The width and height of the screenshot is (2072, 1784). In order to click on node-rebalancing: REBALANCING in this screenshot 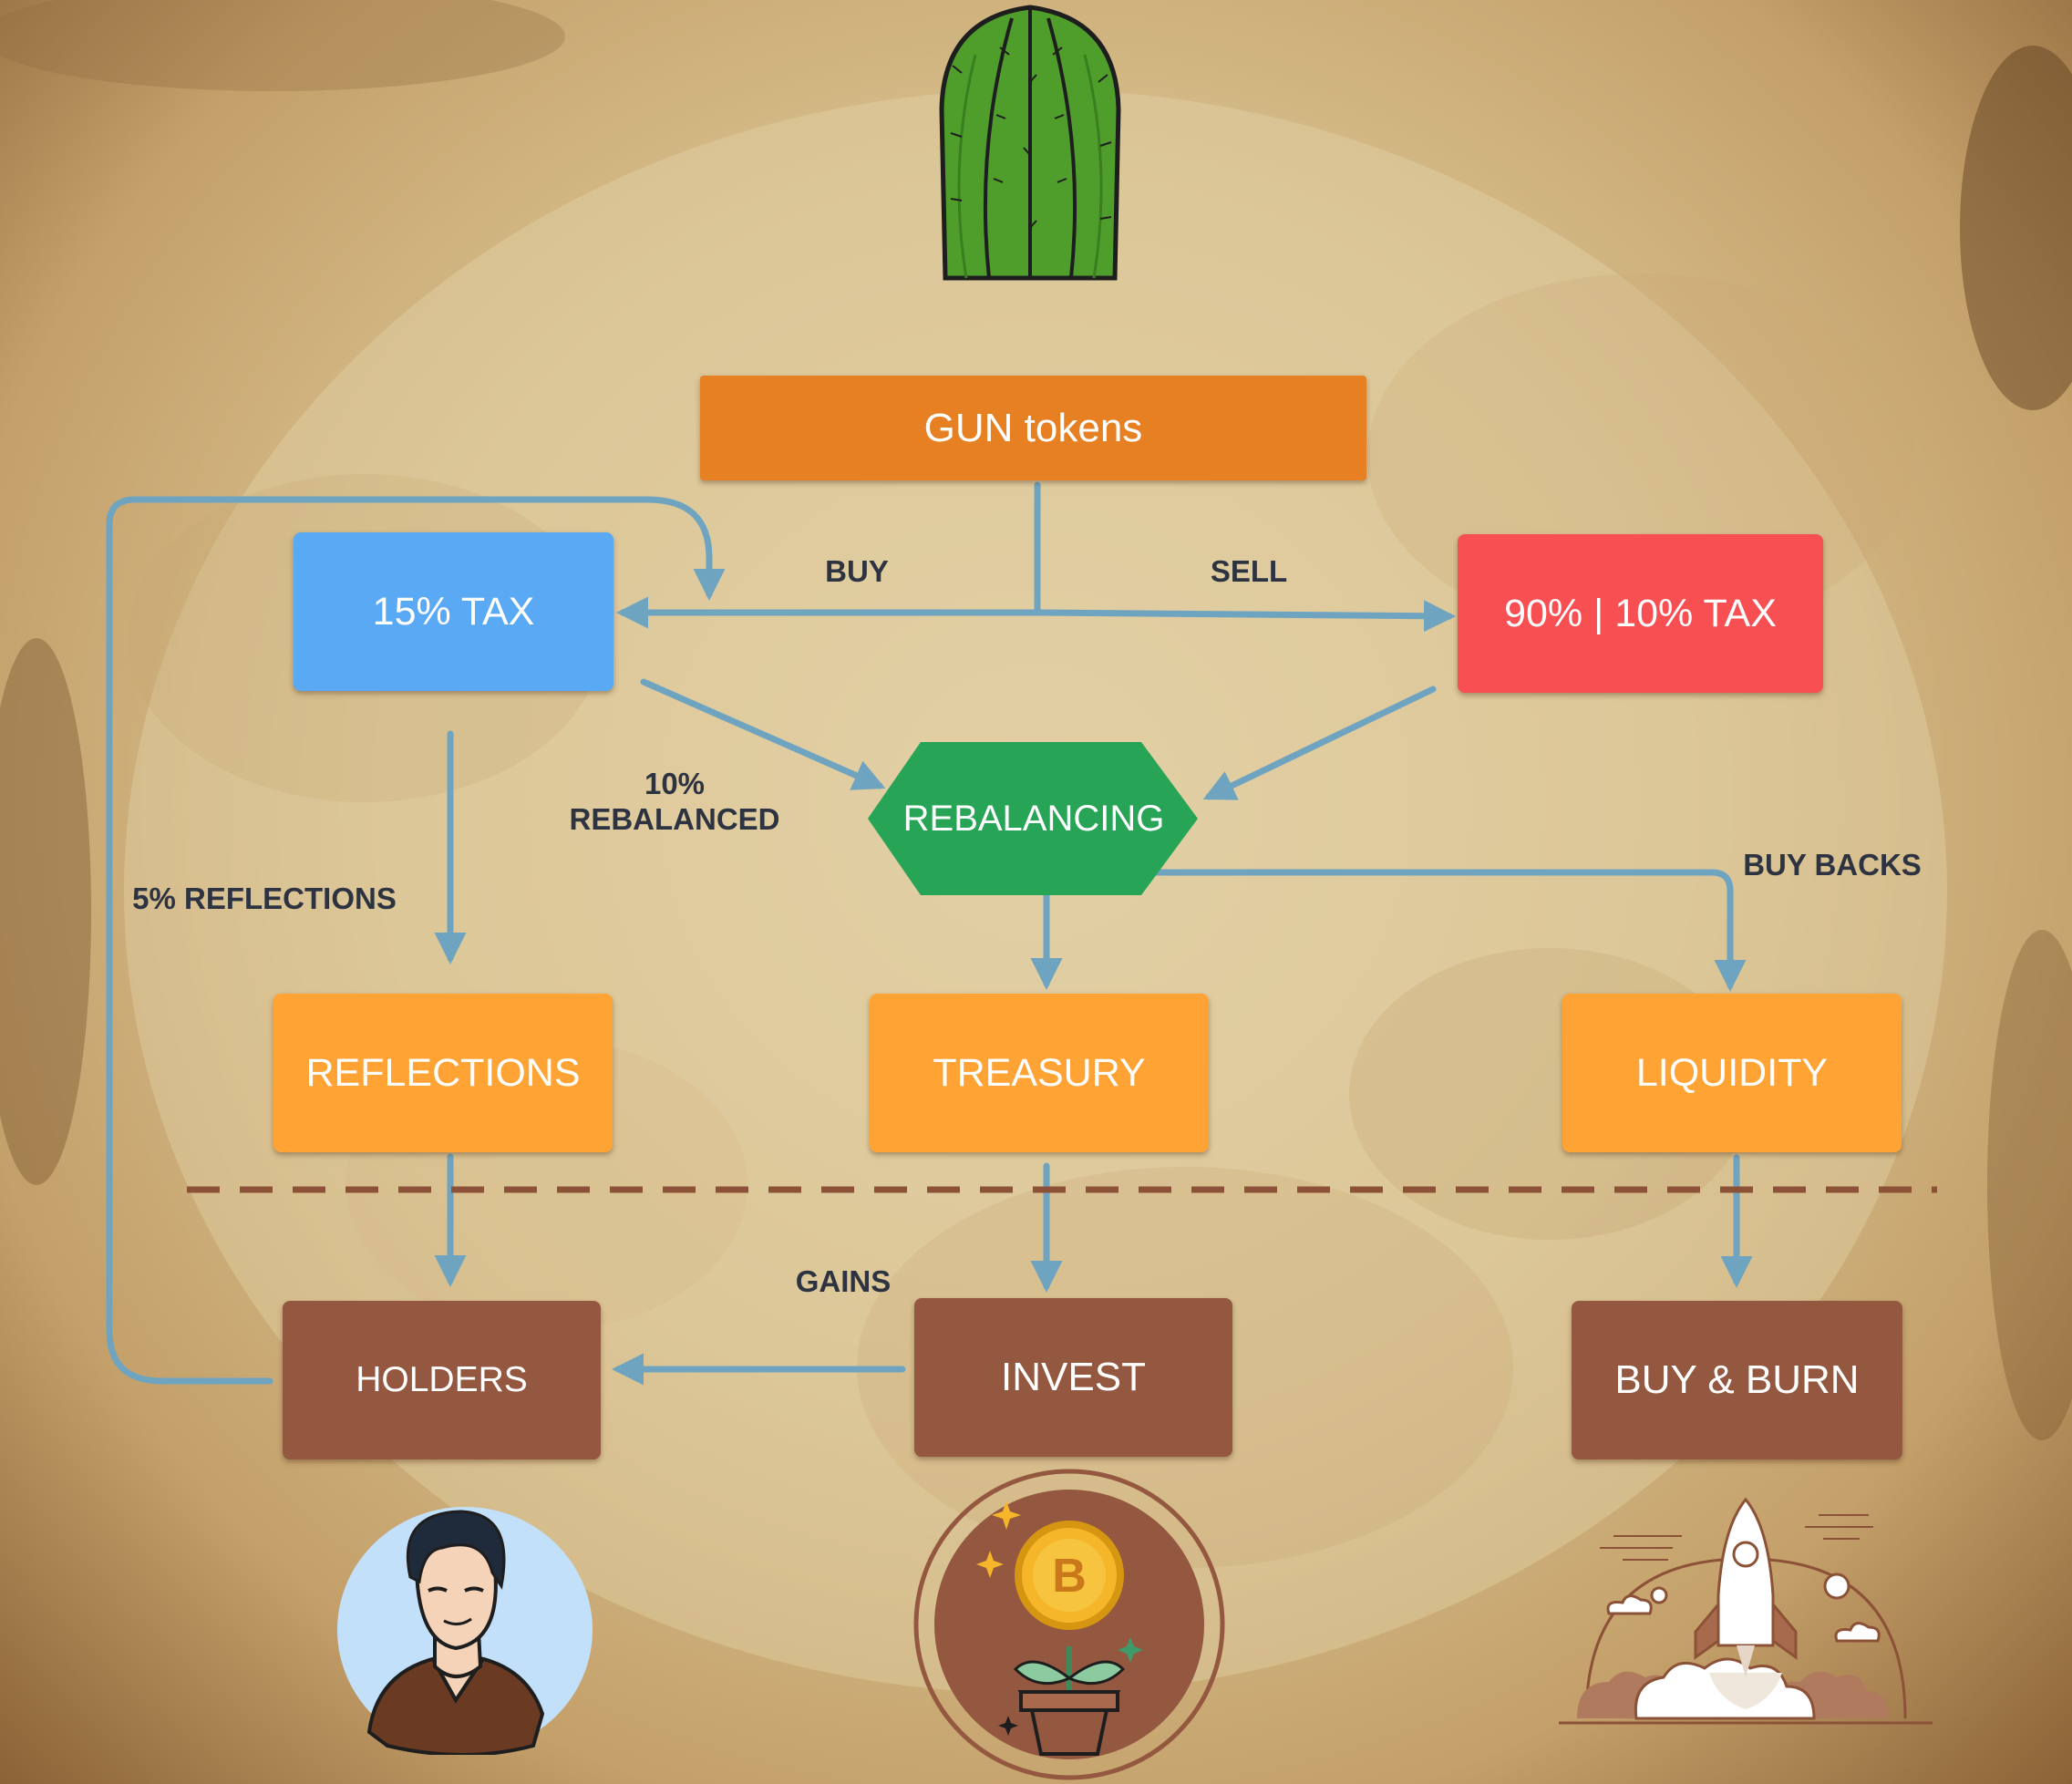, I will do `click(1033, 818)`.